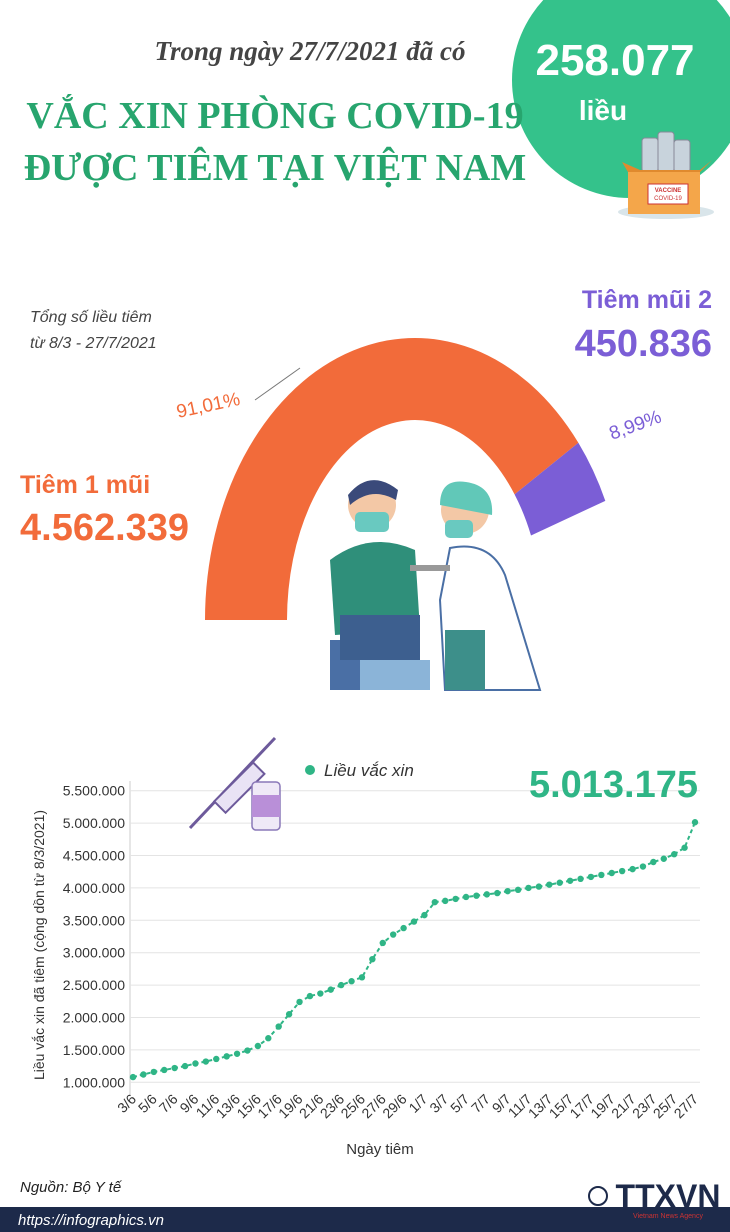  Describe the element at coordinates (94, 823) in the screenshot. I see `y-tick-label: 5.000.000` at that location.